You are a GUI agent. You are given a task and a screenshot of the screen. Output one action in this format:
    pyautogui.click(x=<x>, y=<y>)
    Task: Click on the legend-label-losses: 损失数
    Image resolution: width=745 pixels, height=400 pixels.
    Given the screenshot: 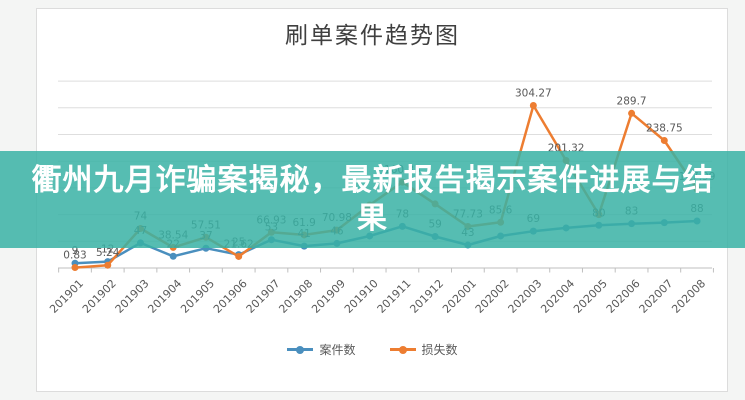 What is the action you would take?
    pyautogui.click(x=439, y=350)
    